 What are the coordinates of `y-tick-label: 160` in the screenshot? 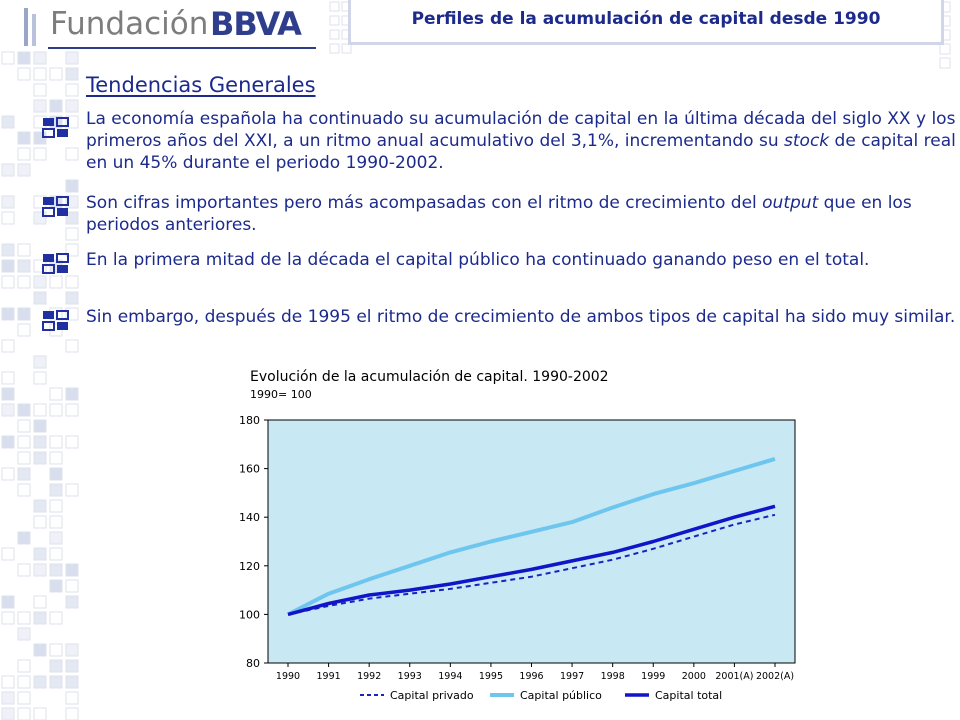 It's located at (249, 469).